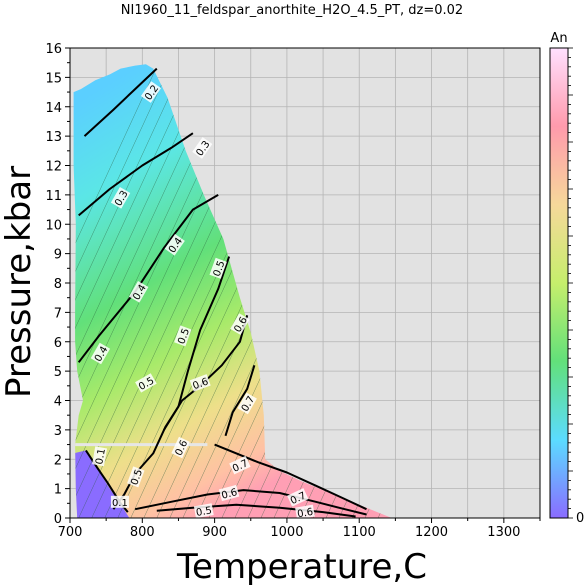 The height and width of the screenshot is (587, 585). I want to click on y-tick-label: 10, so click(53, 225).